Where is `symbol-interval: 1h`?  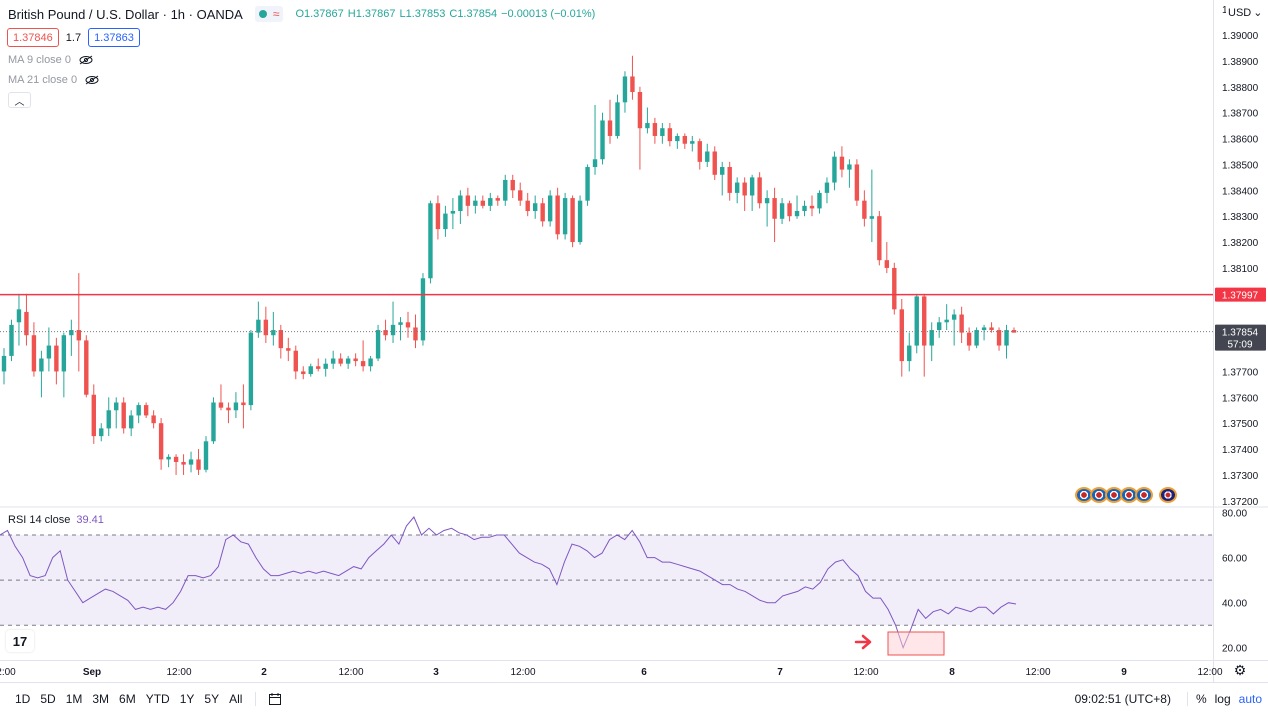 symbol-interval: 1h is located at coordinates (178, 14).